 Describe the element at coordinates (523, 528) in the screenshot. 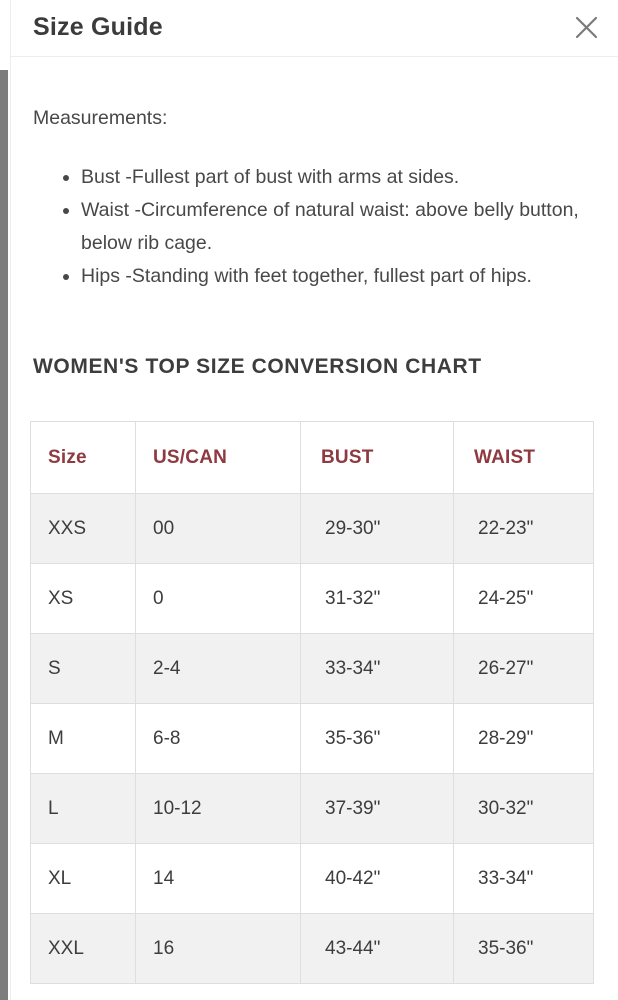

I see `table-cell: 22-23"` at that location.